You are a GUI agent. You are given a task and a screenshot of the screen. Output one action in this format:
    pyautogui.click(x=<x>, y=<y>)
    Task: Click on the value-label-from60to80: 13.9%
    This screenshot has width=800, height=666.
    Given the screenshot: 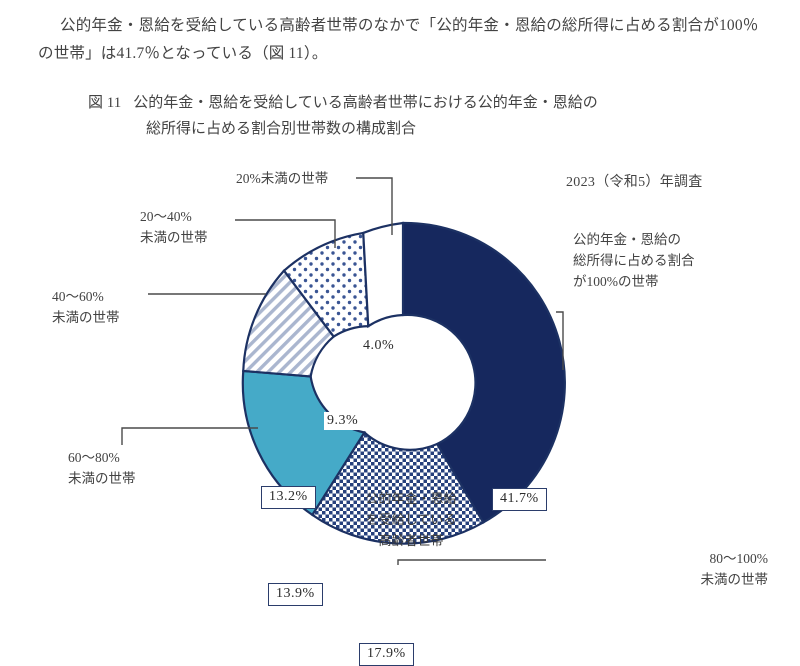 What is the action you would take?
    pyautogui.click(x=295, y=594)
    